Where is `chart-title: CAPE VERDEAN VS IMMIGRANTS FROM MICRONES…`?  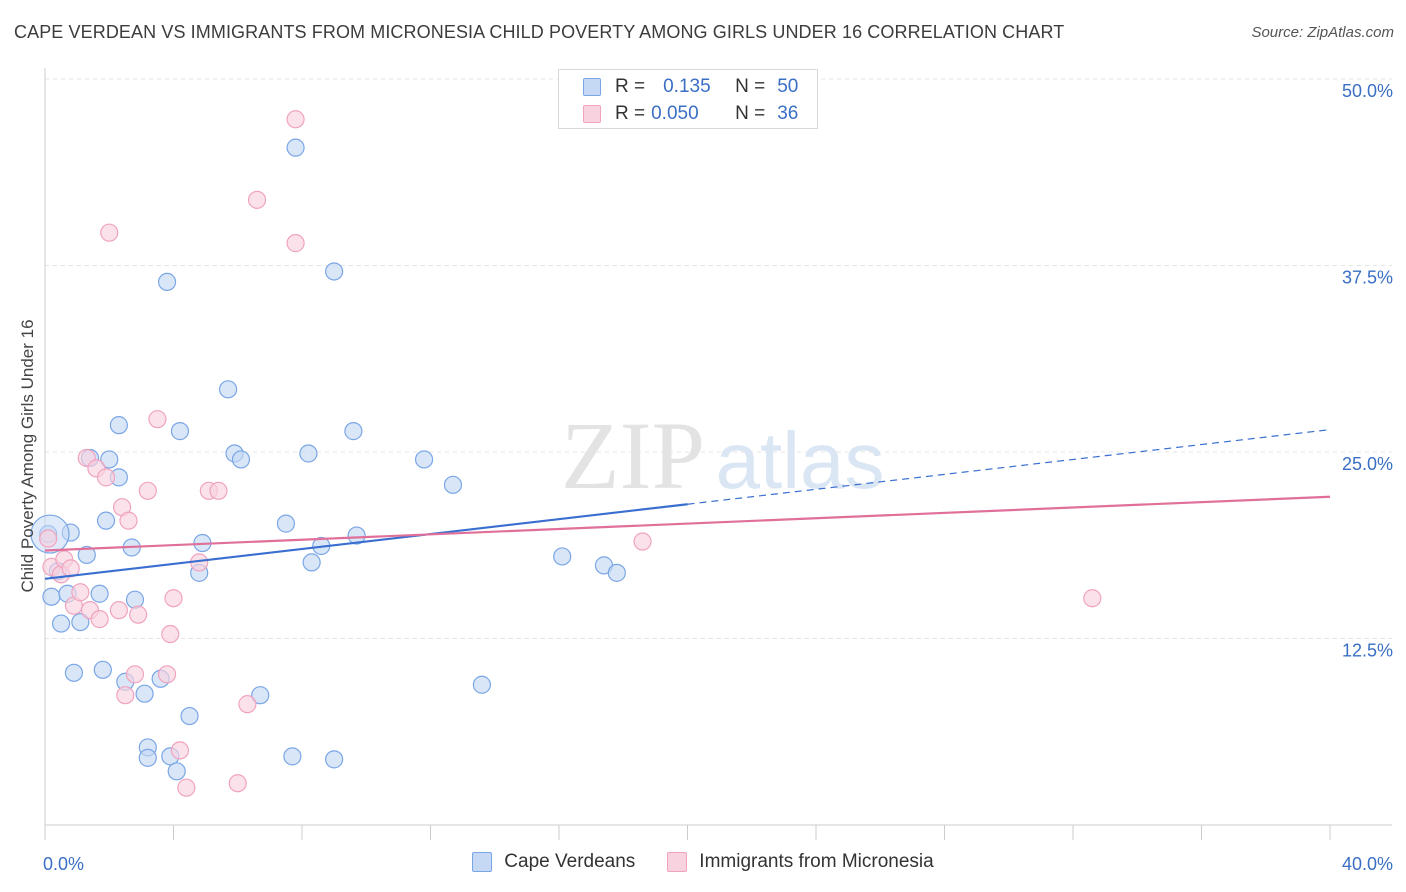
chart-title: CAPE VERDEAN VS IMMIGRANTS FROM MICRONES… is located at coordinates (539, 32).